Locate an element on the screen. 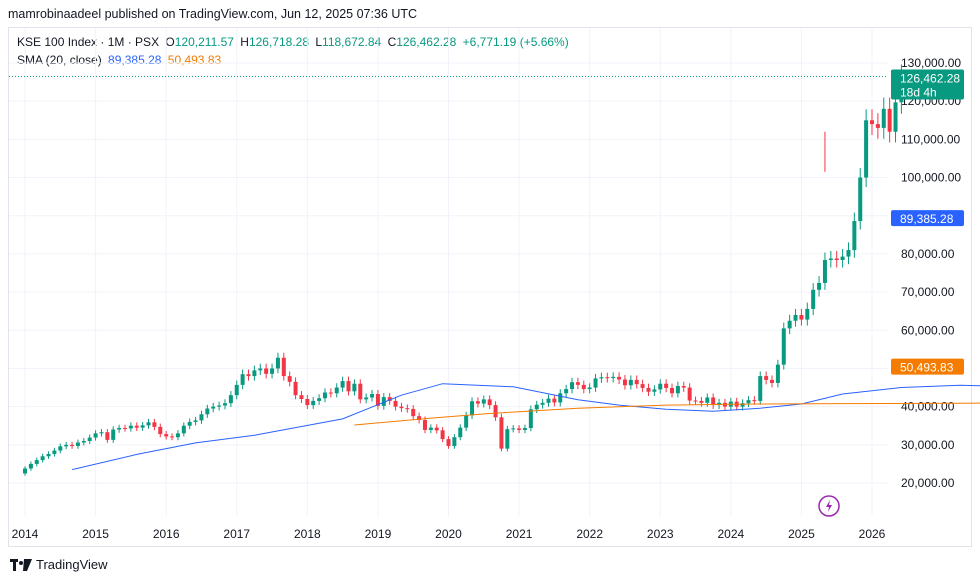 The height and width of the screenshot is (582, 980). x-tick-label: 2022 is located at coordinates (589, 534).